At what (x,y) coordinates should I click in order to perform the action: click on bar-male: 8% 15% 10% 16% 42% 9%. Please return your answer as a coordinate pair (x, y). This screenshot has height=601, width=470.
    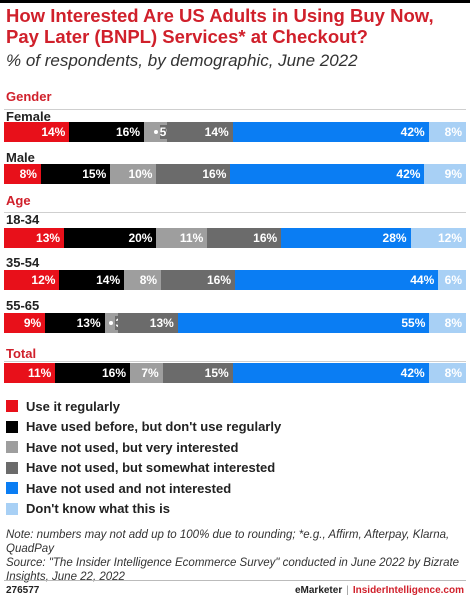
    Looking at the image, I should click on (235, 174).